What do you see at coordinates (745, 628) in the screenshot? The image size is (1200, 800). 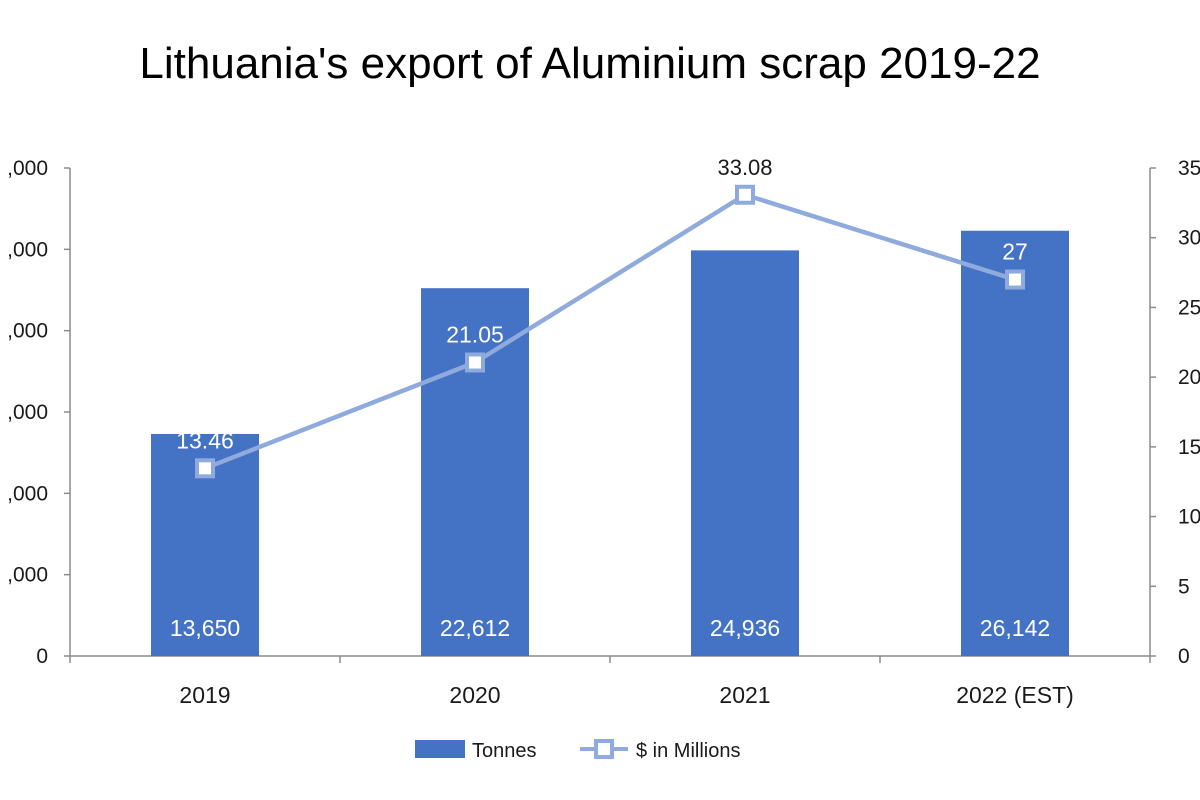 I see `bar-data-label: 24,936` at bounding box center [745, 628].